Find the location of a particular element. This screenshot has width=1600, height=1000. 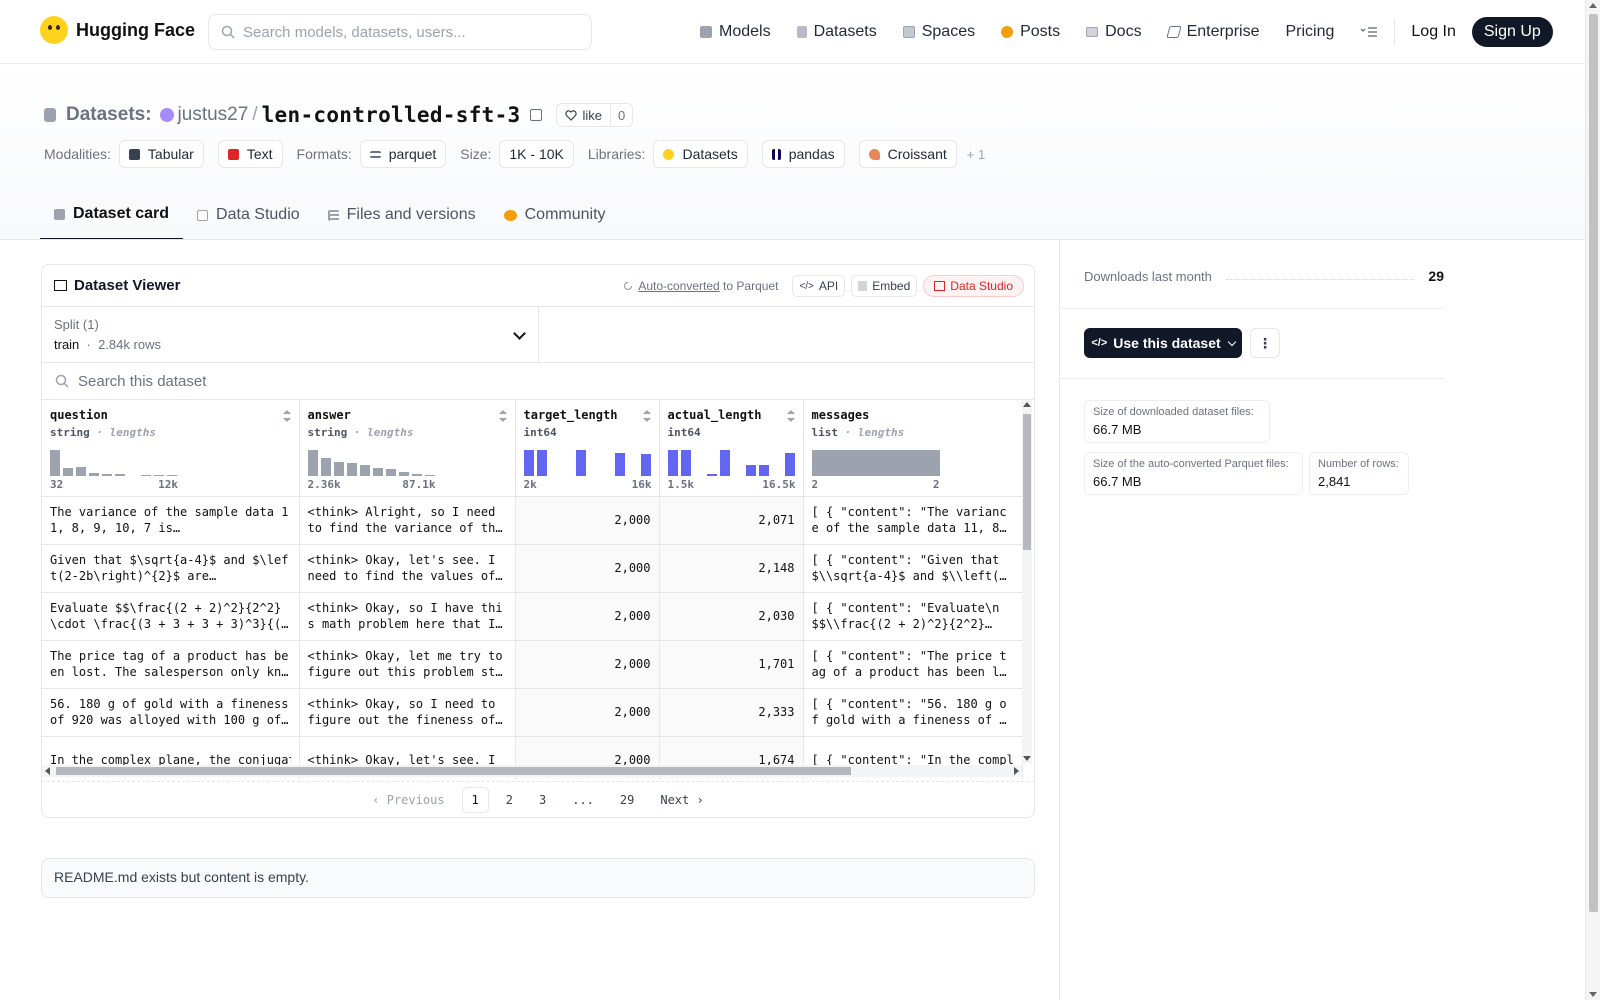

table-vertical-scrollbar is located at coordinates (1027, 581).